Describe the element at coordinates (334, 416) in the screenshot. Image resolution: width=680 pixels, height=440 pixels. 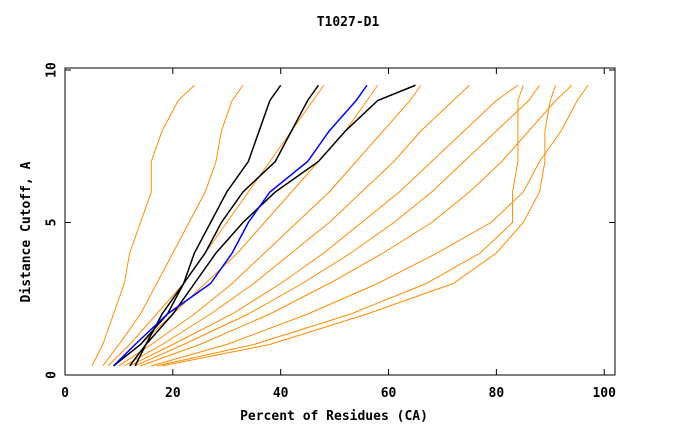
I see `x-axis-label: Percent of Residues (CA)` at that location.